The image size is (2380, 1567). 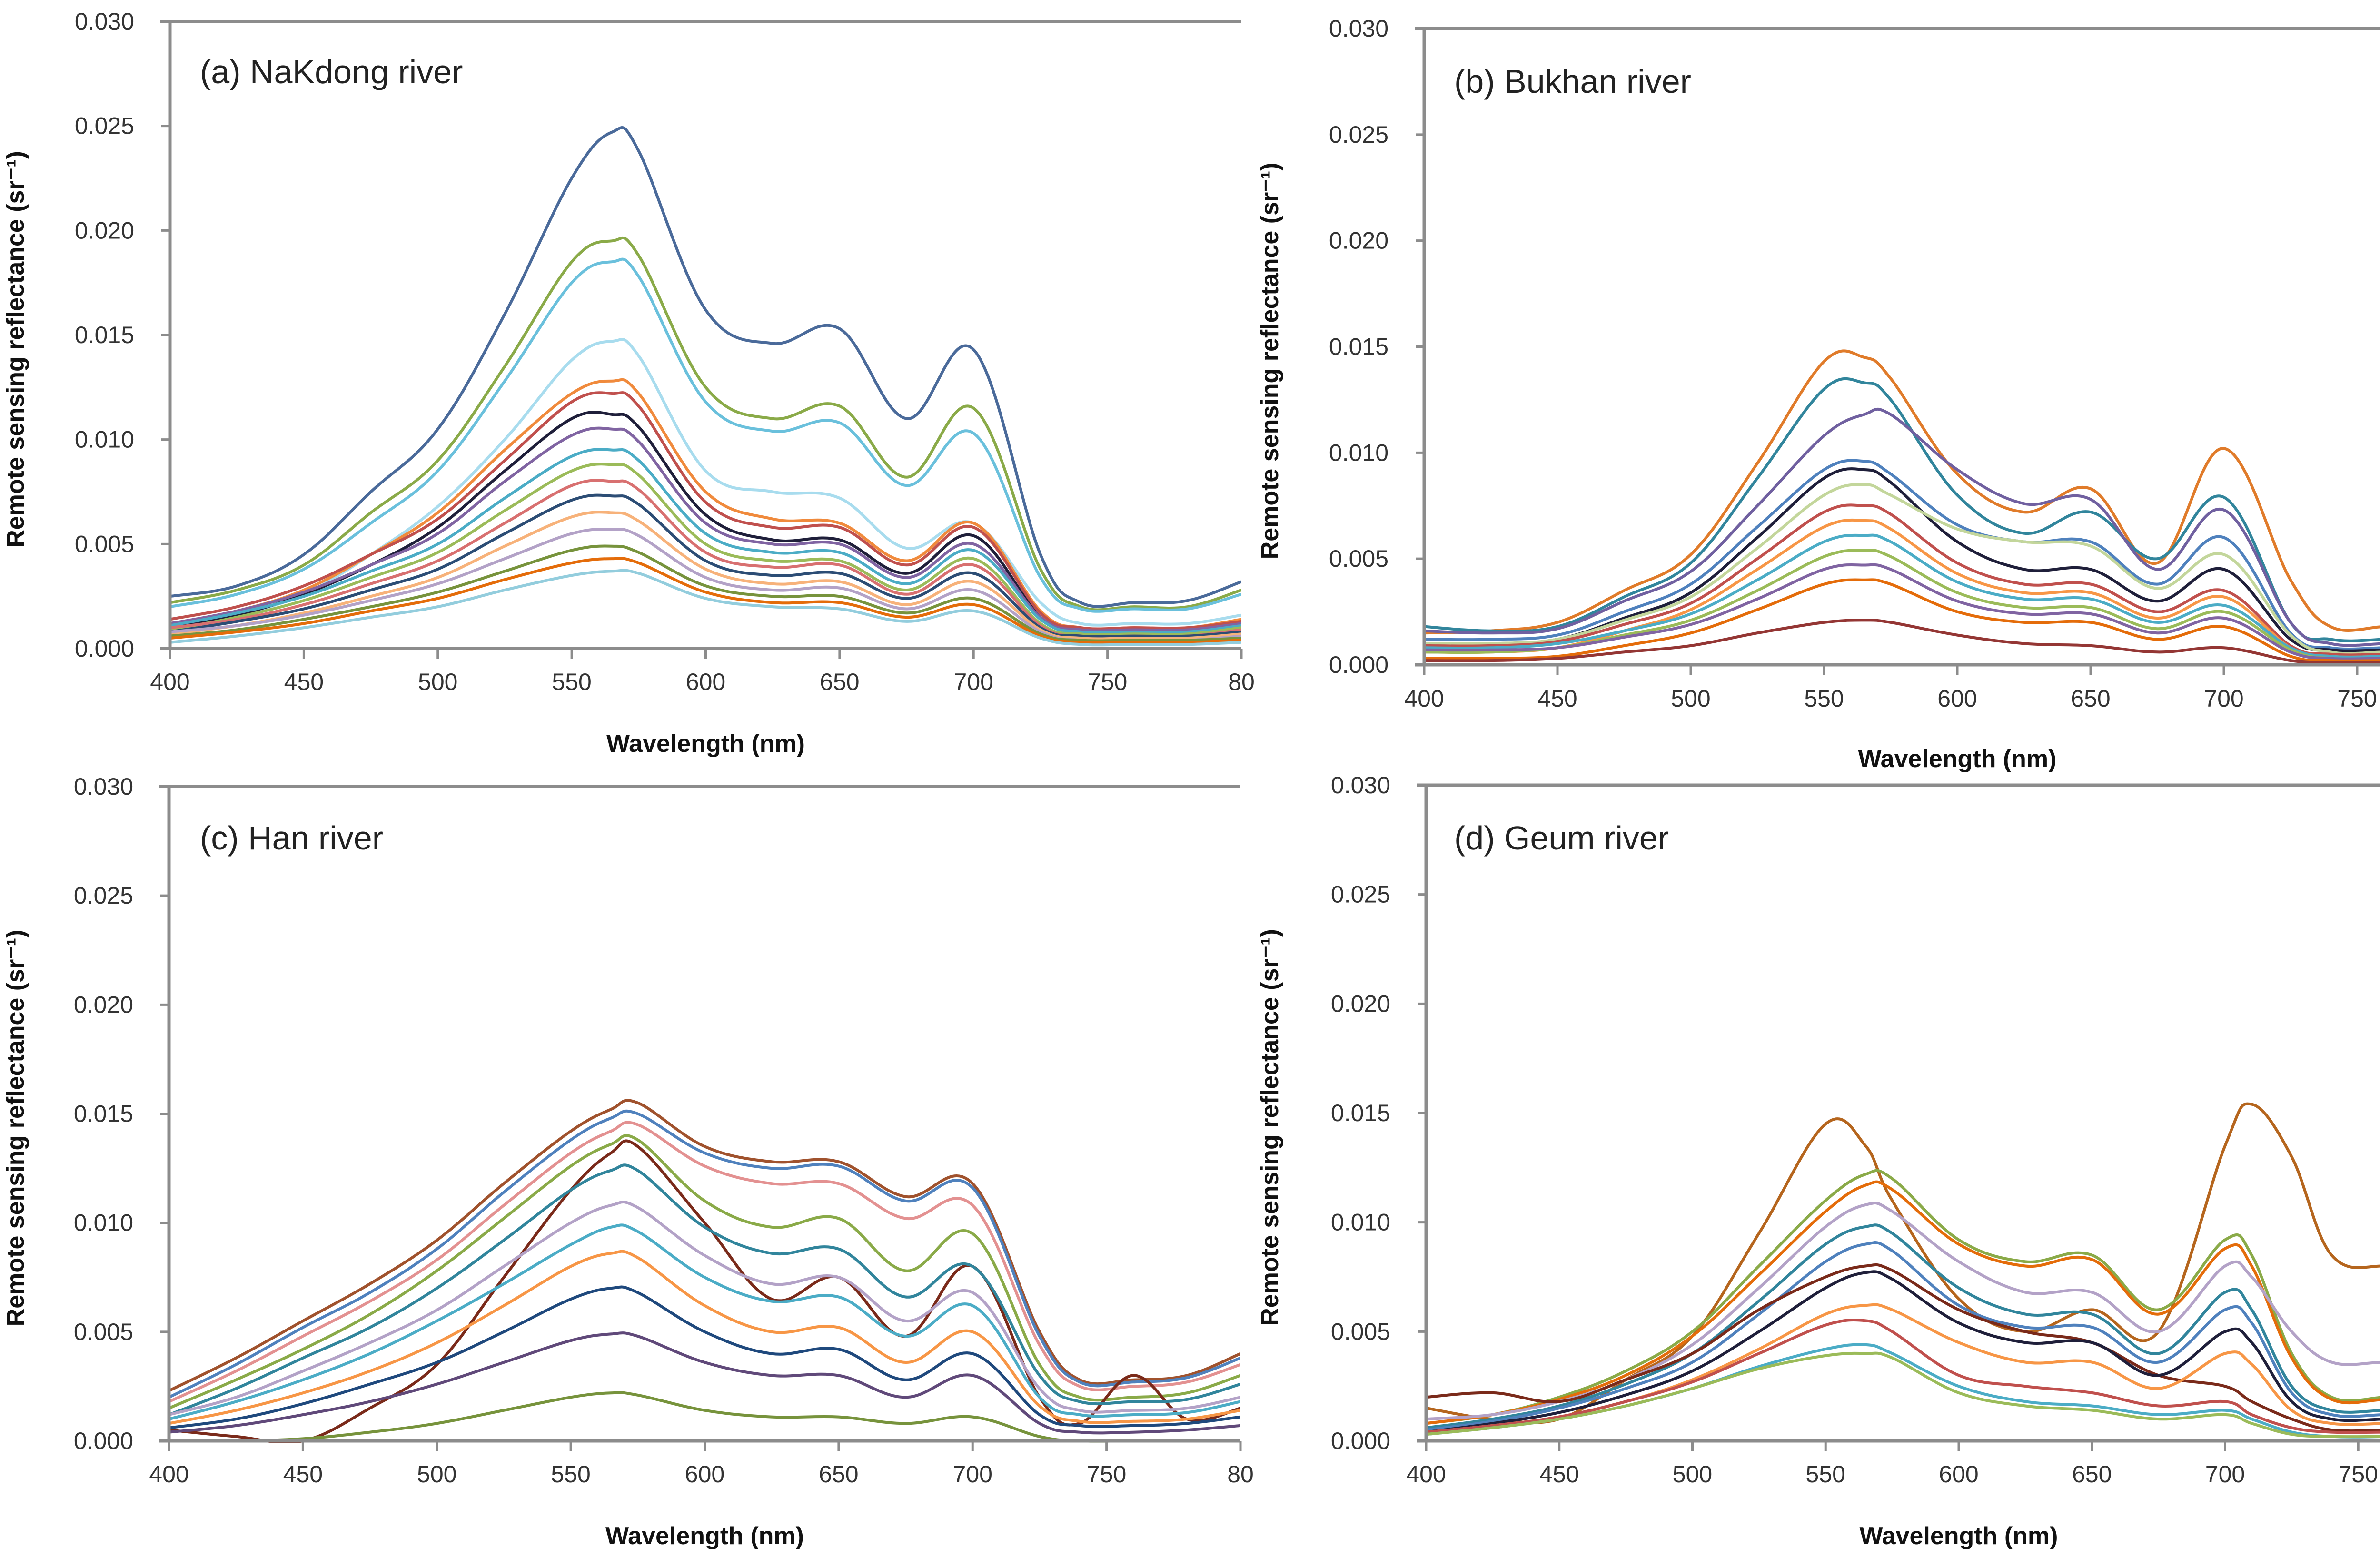 I want to click on x-tick-label: 80, so click(x=1241, y=682).